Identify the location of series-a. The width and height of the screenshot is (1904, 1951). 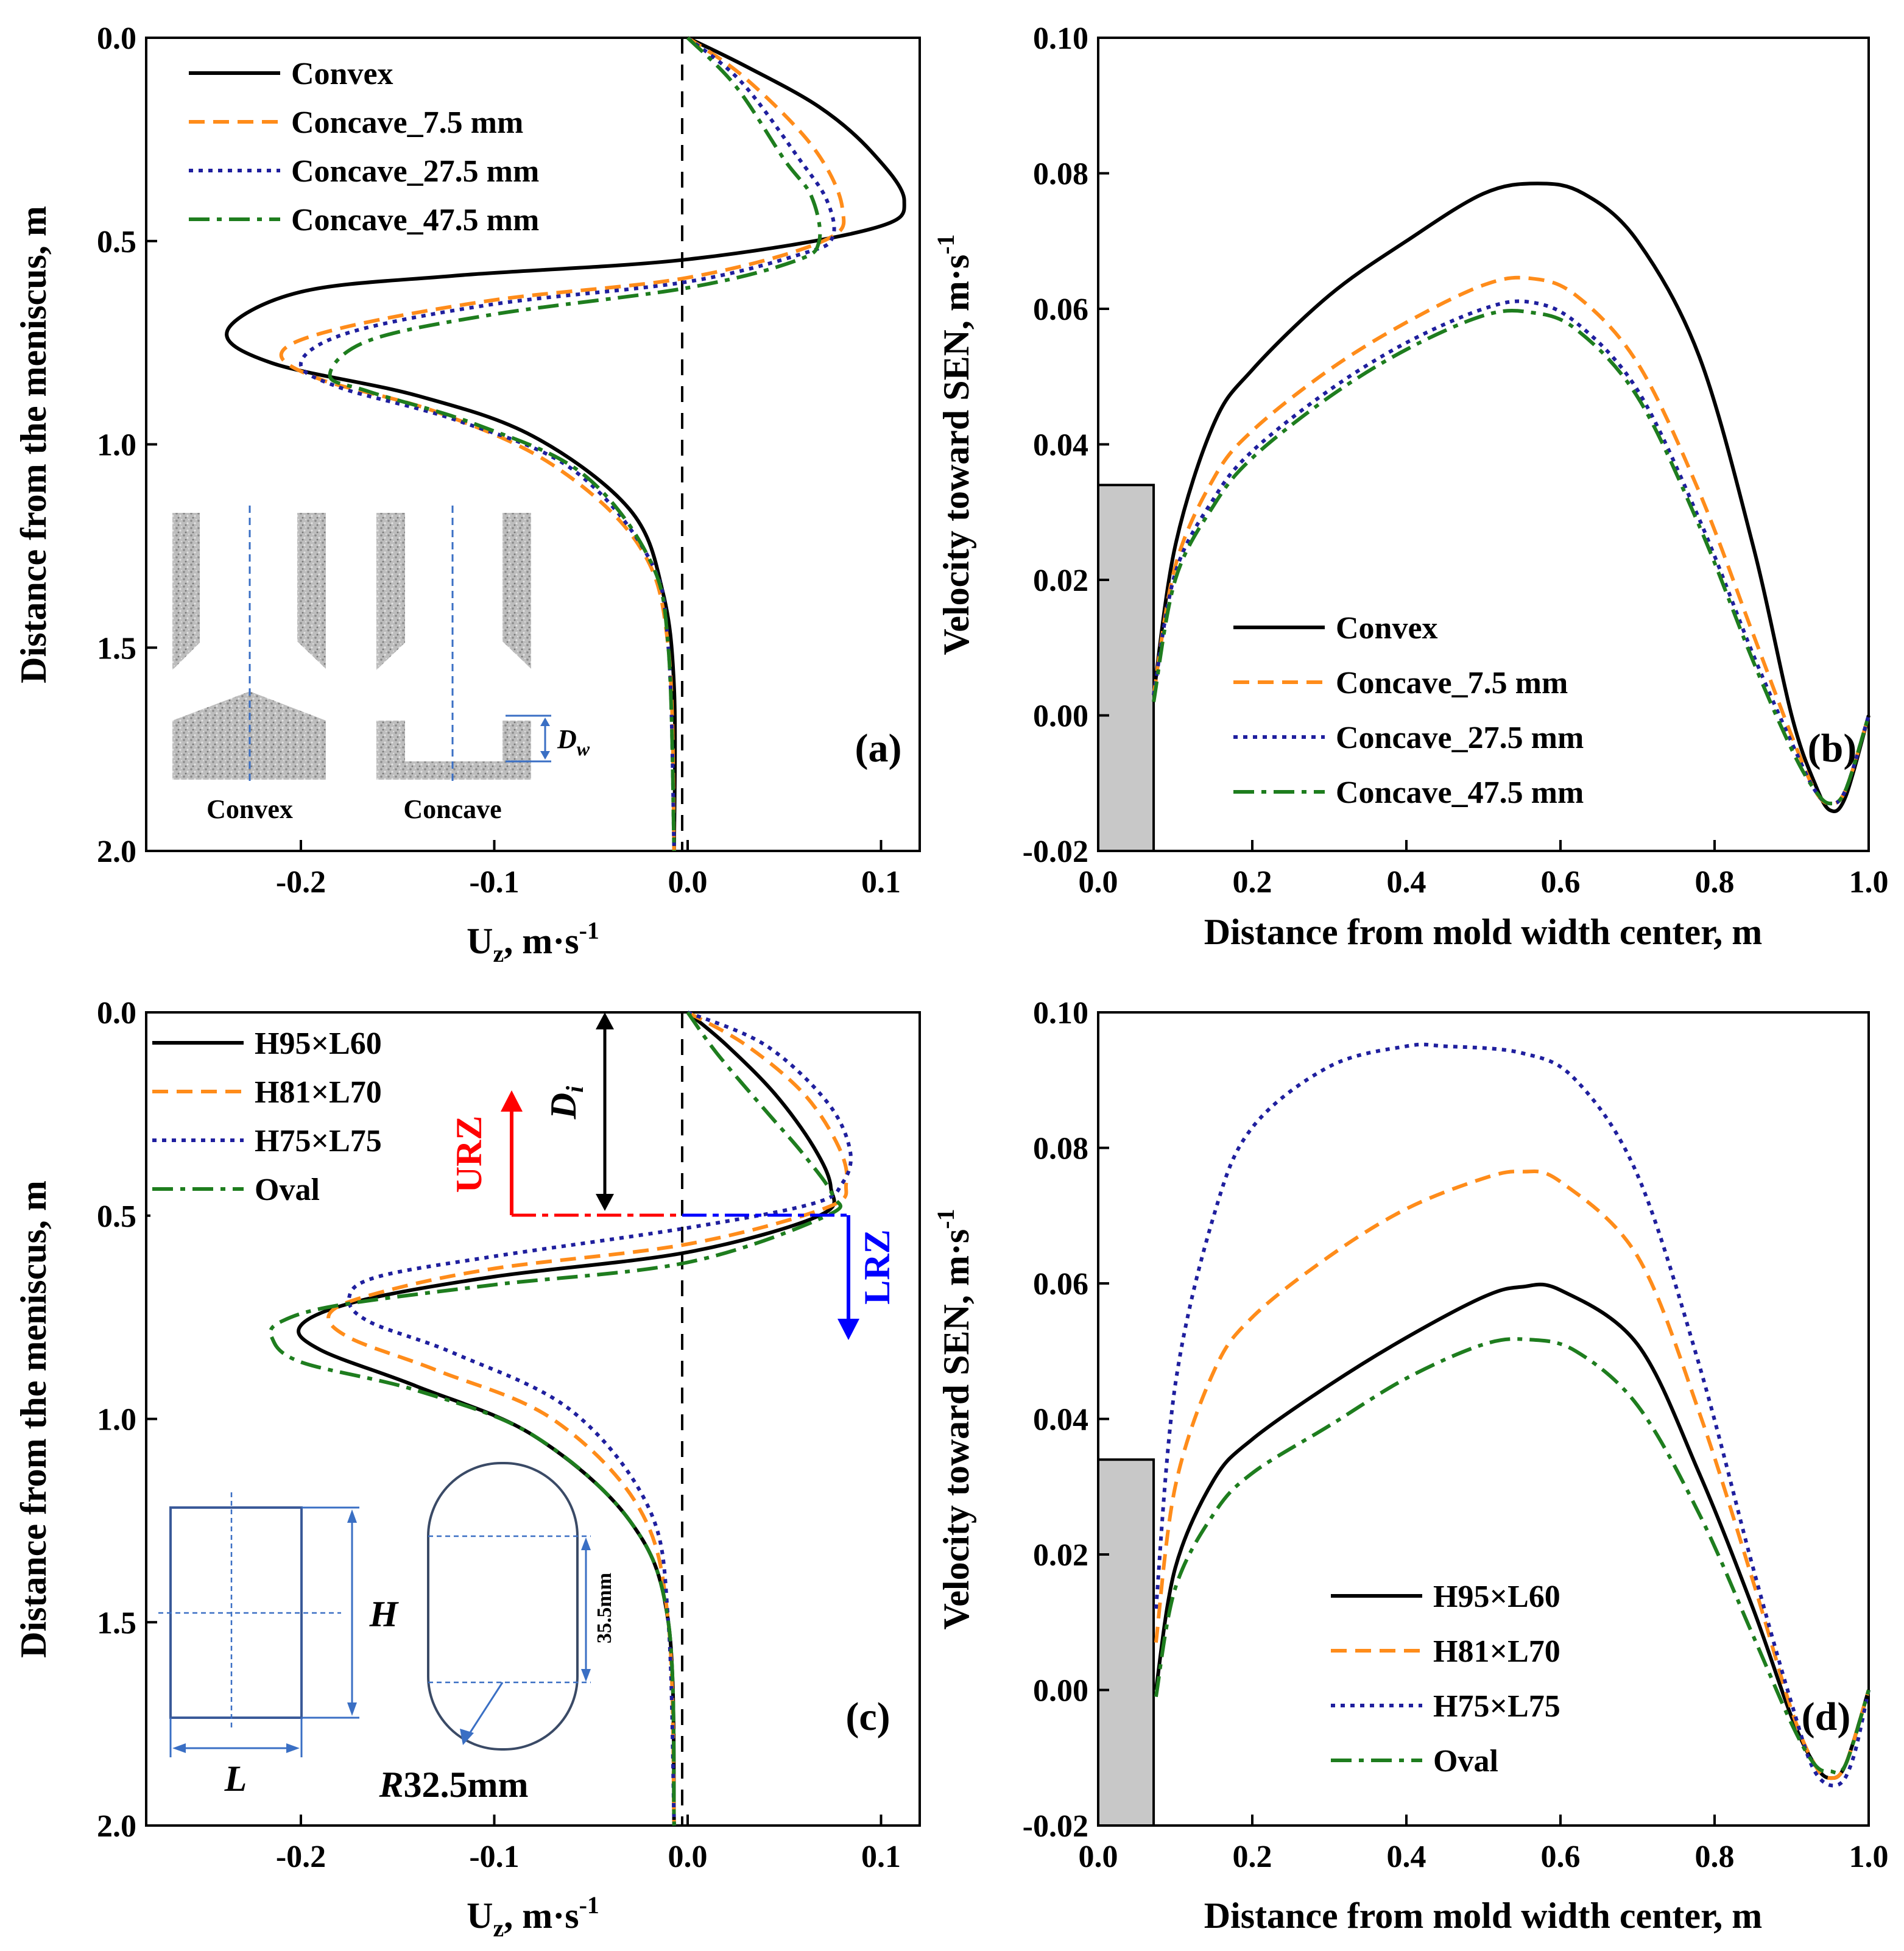
(565, 444).